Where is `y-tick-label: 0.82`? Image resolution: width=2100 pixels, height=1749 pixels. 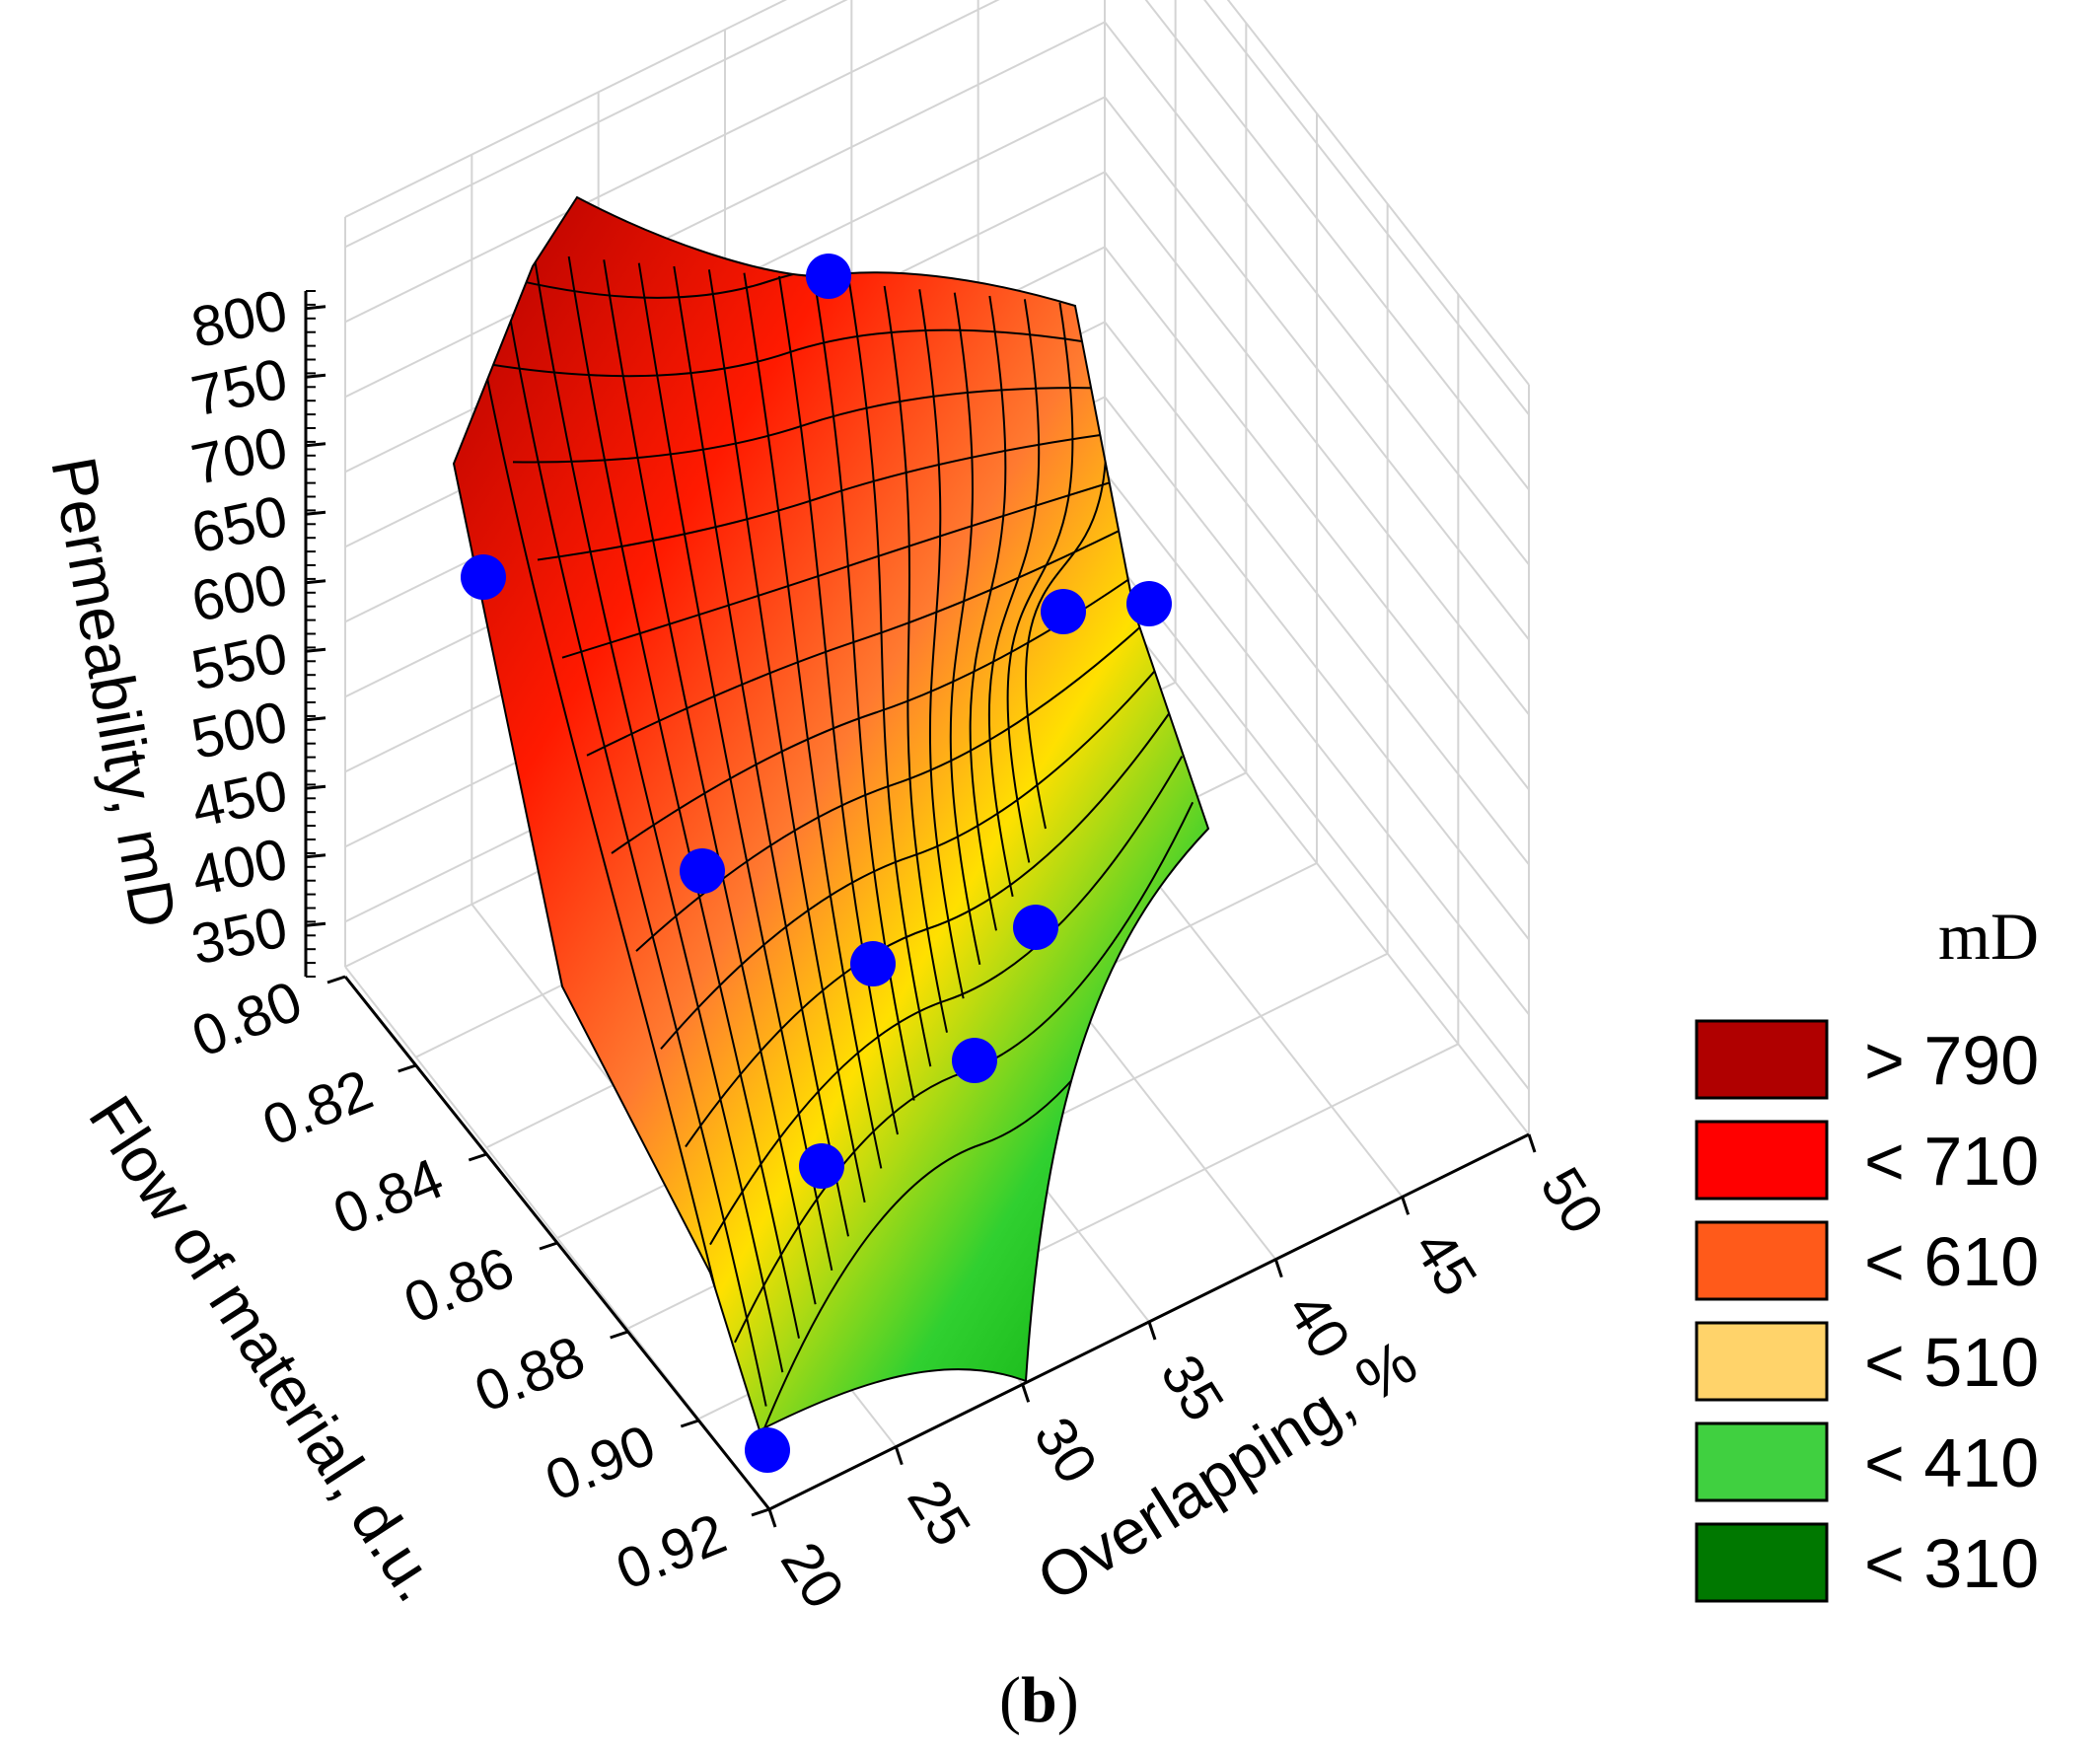 y-tick-label: 0.82 is located at coordinates (318, 1108).